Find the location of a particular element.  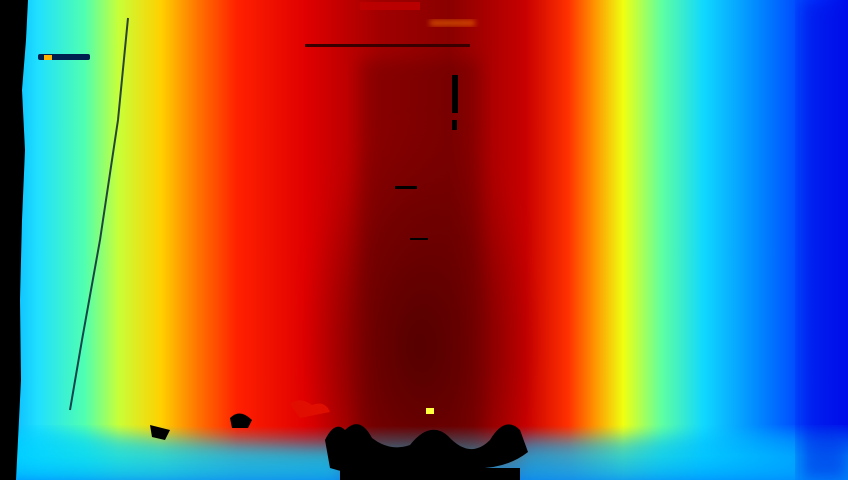

bottom-cyan-band-right is located at coordinates (684, 455).